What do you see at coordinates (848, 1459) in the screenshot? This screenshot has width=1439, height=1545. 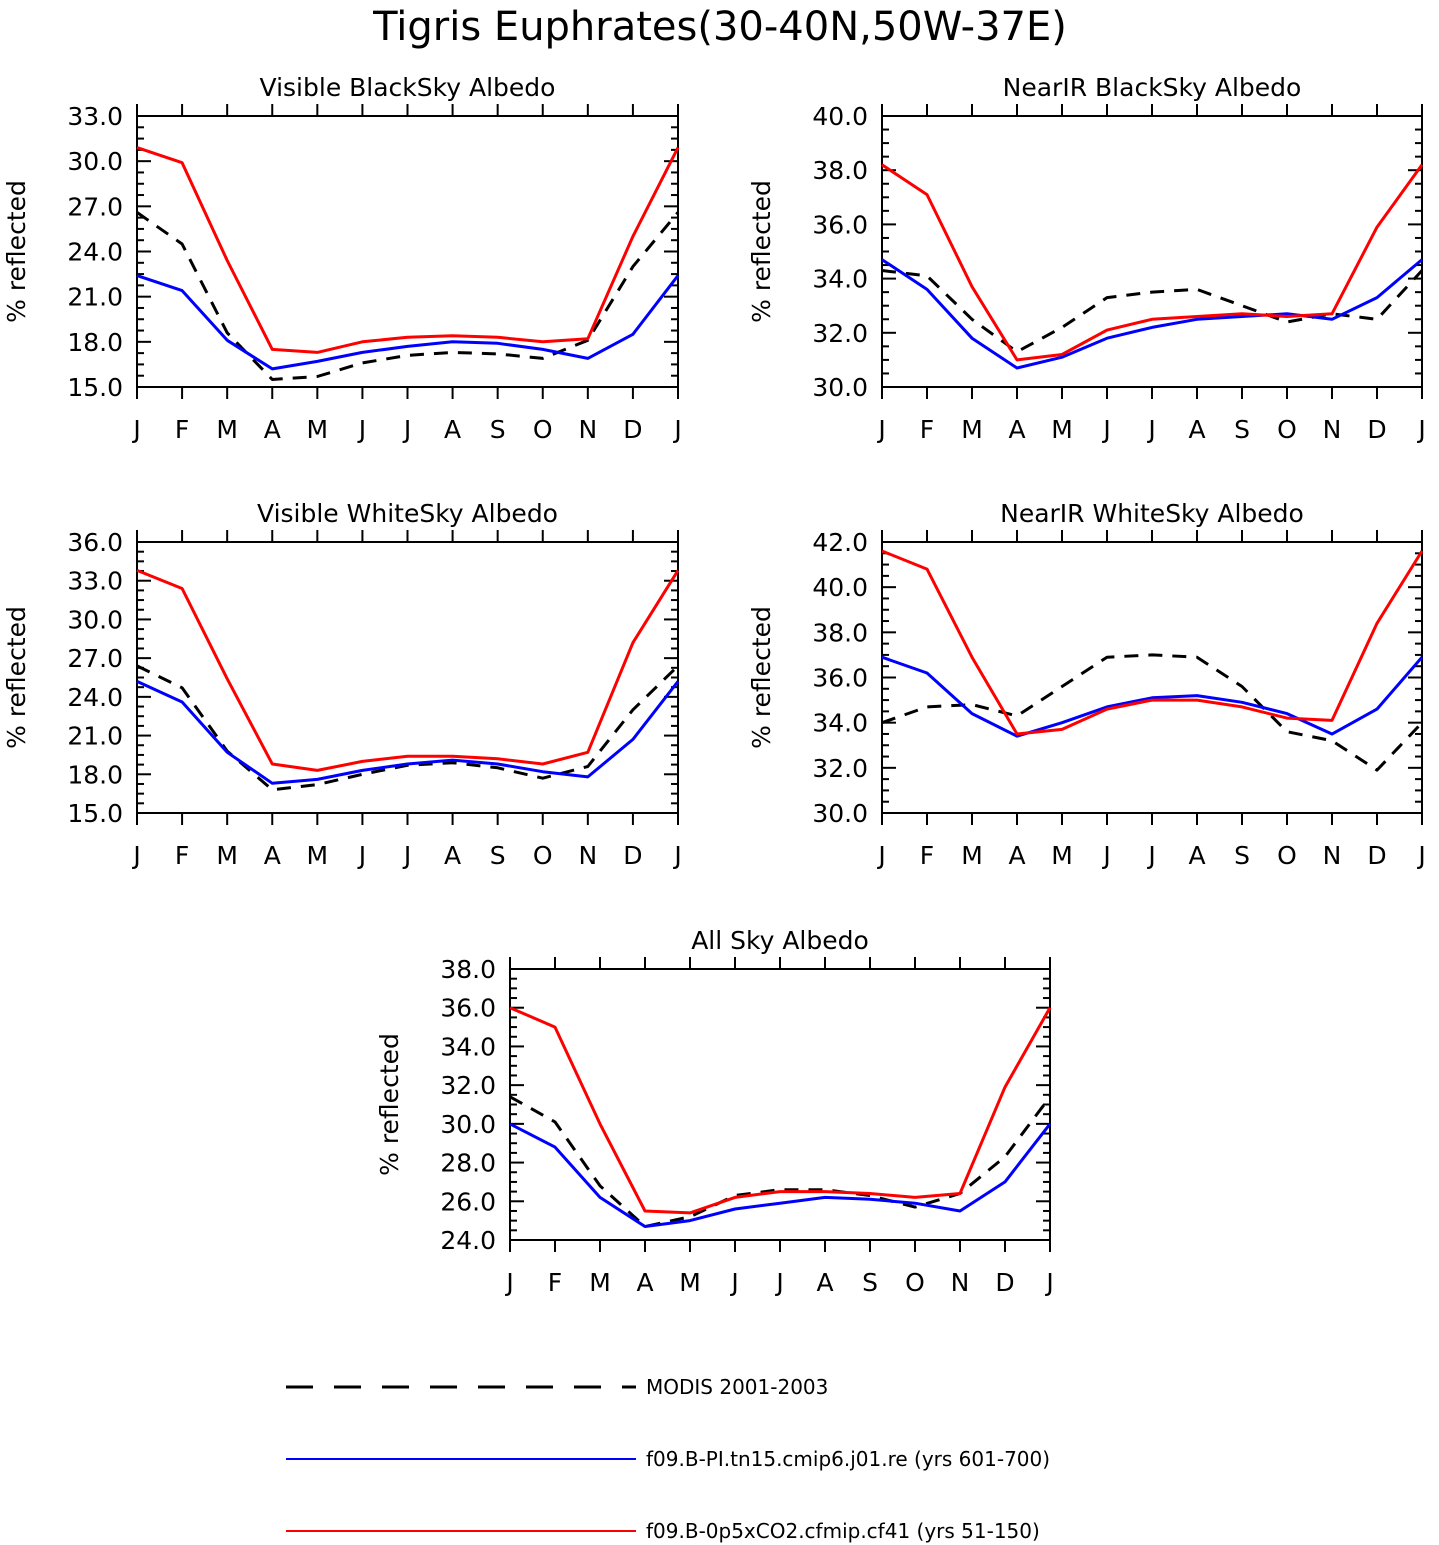 I see `legend-label-2: f09.B-PI.tn15.cmip6.j01.re (yrs 601-700)` at bounding box center [848, 1459].